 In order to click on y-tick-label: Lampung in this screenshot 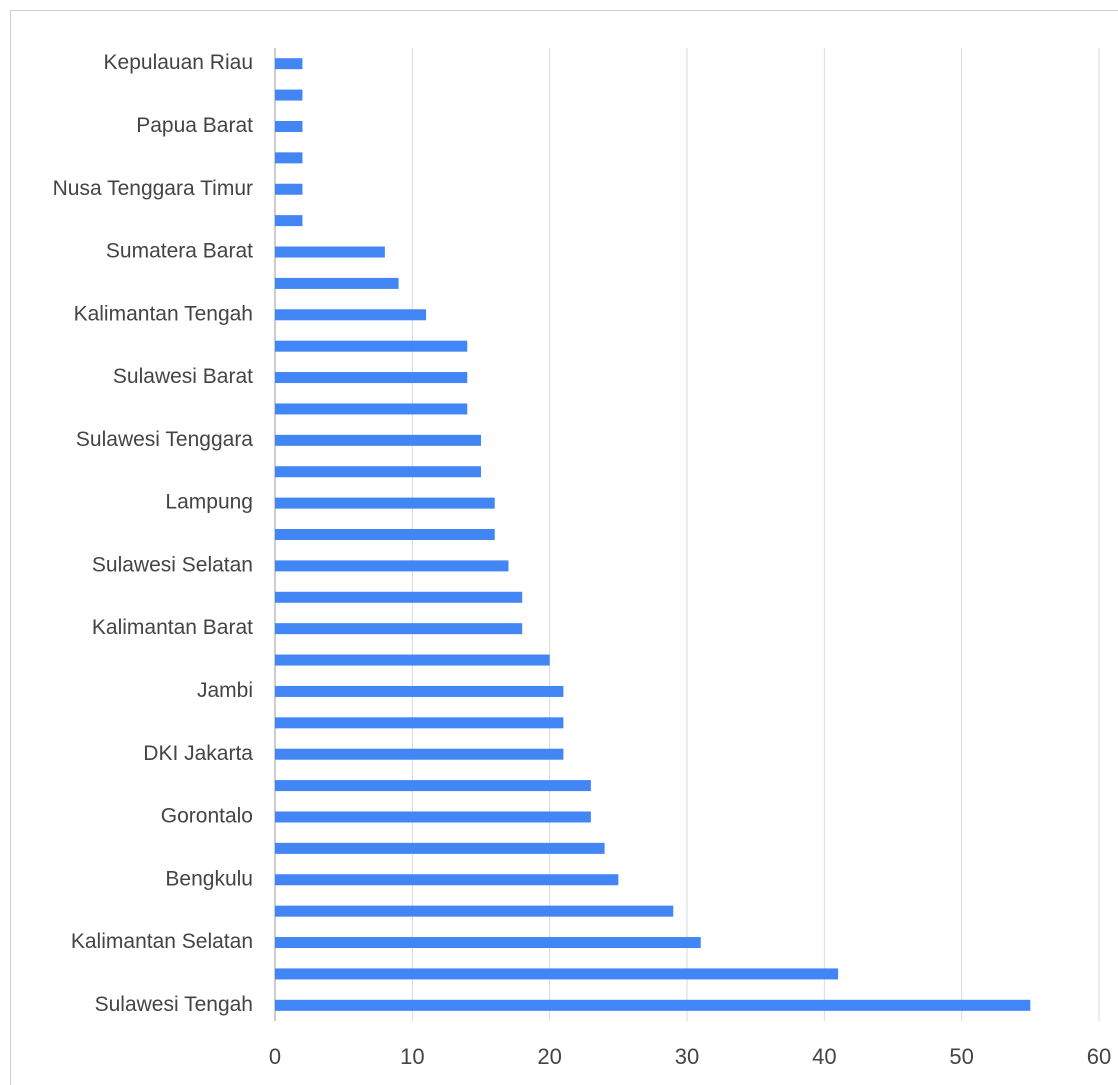, I will do `click(209, 502)`.